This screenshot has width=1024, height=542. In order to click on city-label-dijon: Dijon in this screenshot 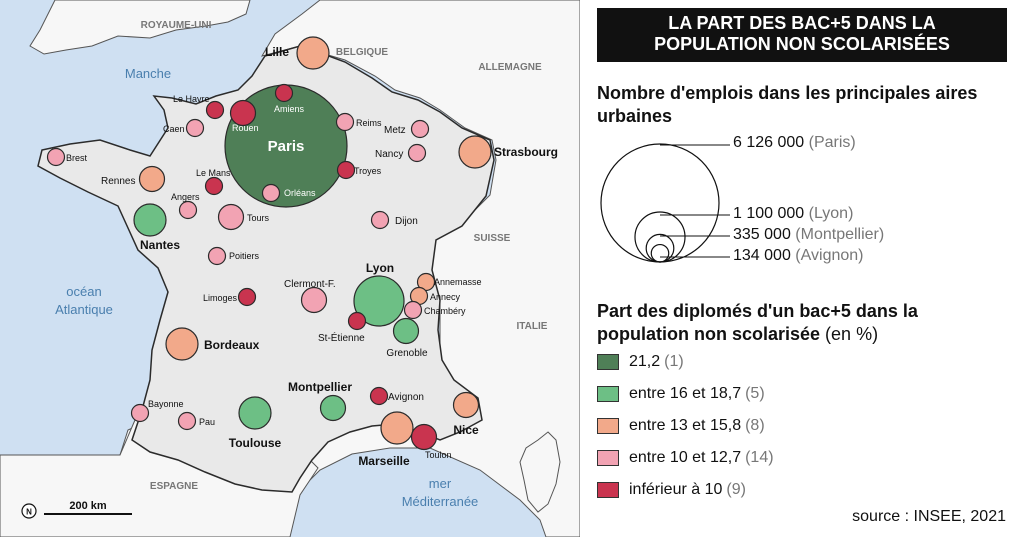, I will do `click(406, 221)`.